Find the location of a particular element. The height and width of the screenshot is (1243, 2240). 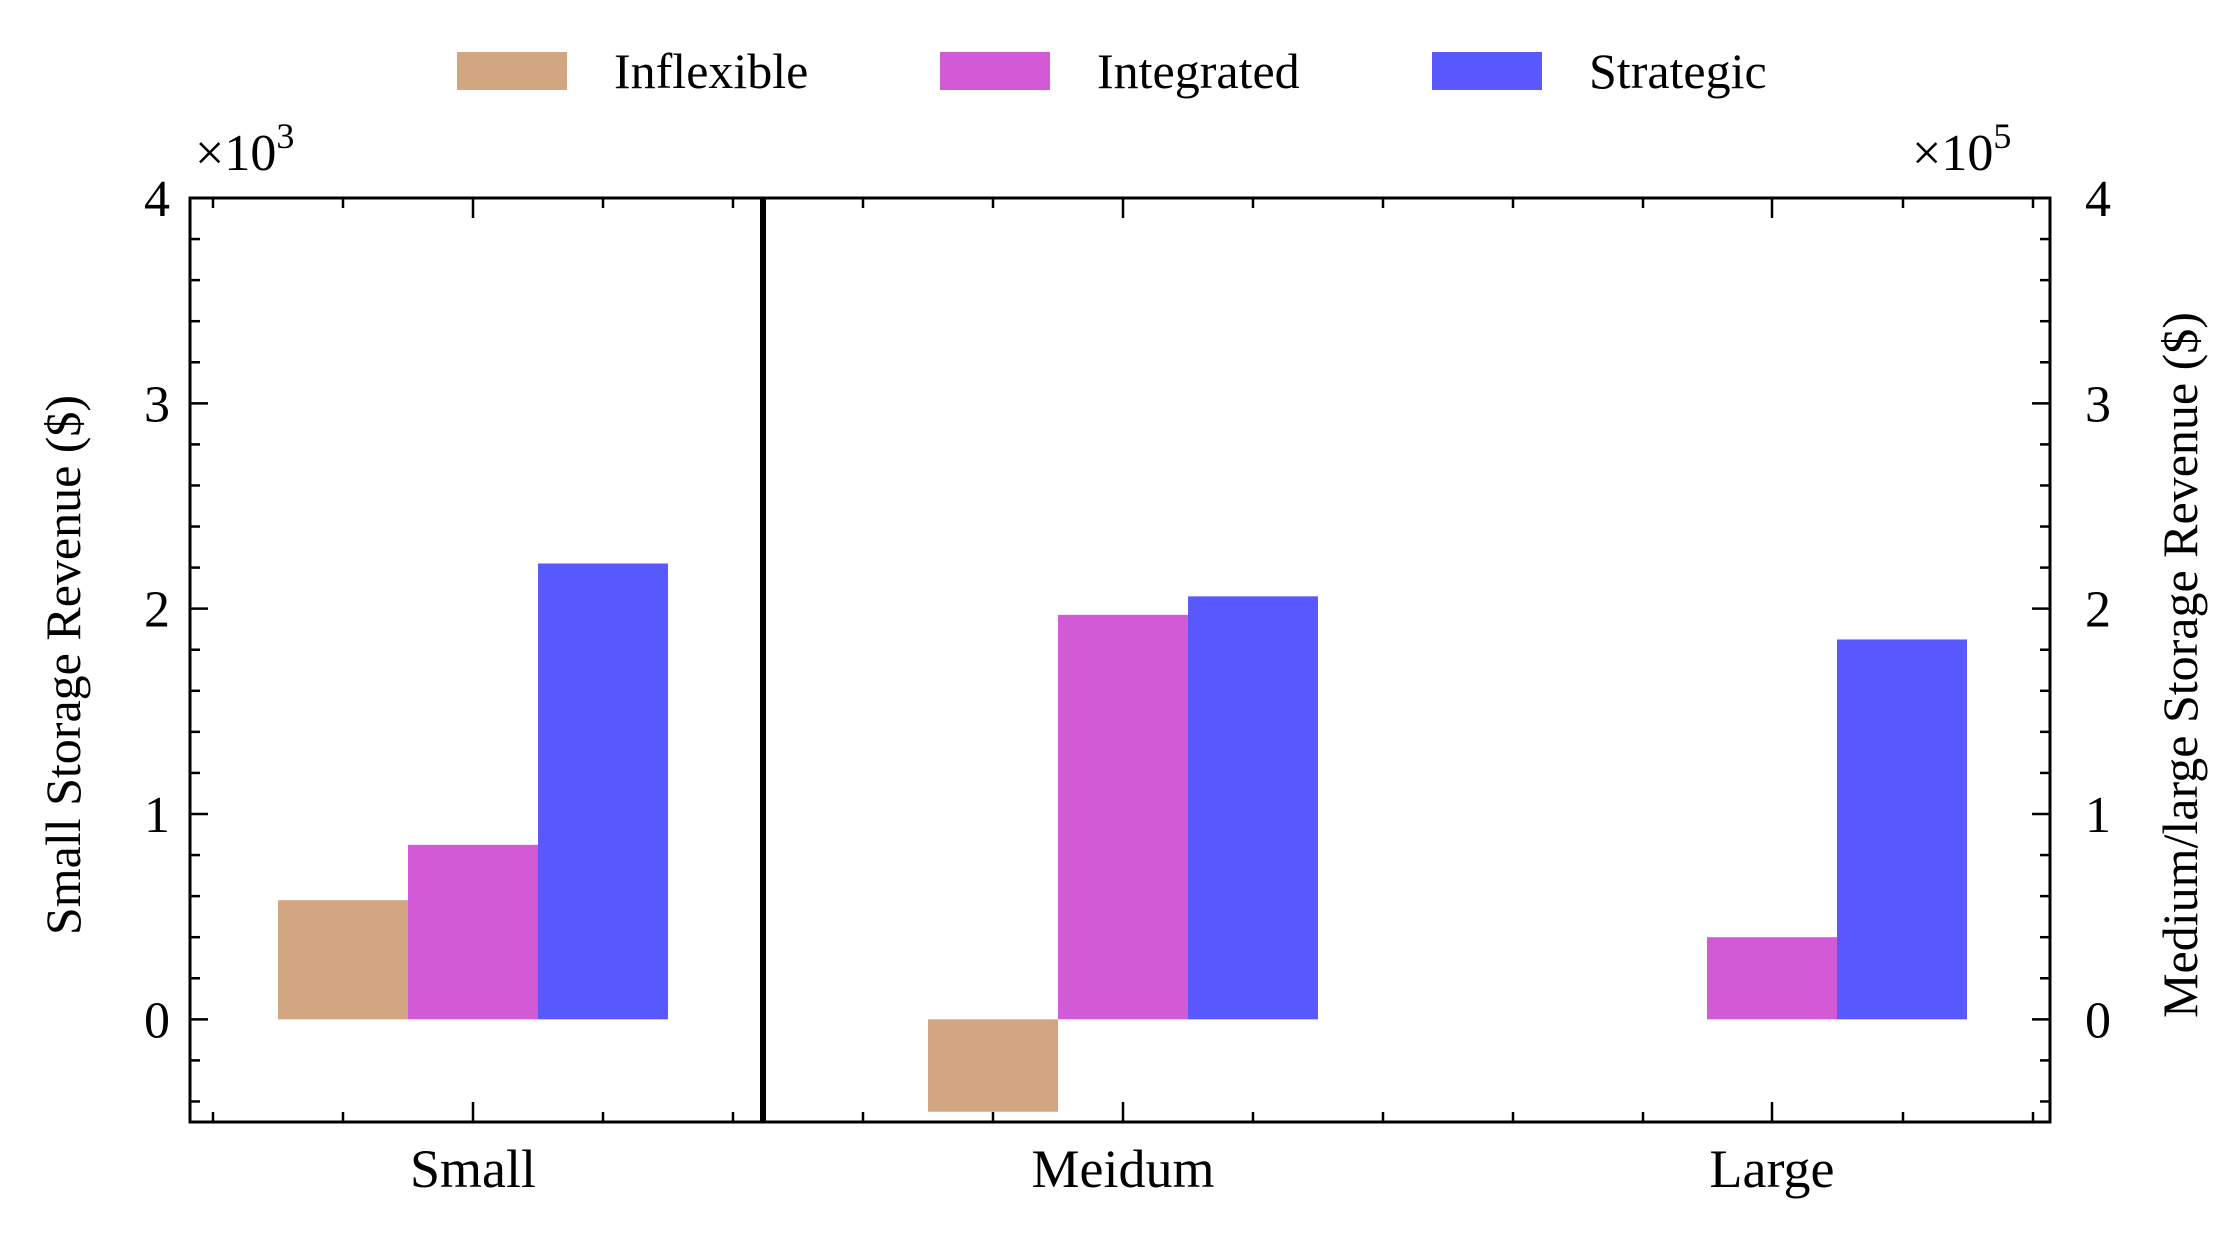

right-axis-title: Medium/large Storage Revenue ($) is located at coordinates (2180, 665).